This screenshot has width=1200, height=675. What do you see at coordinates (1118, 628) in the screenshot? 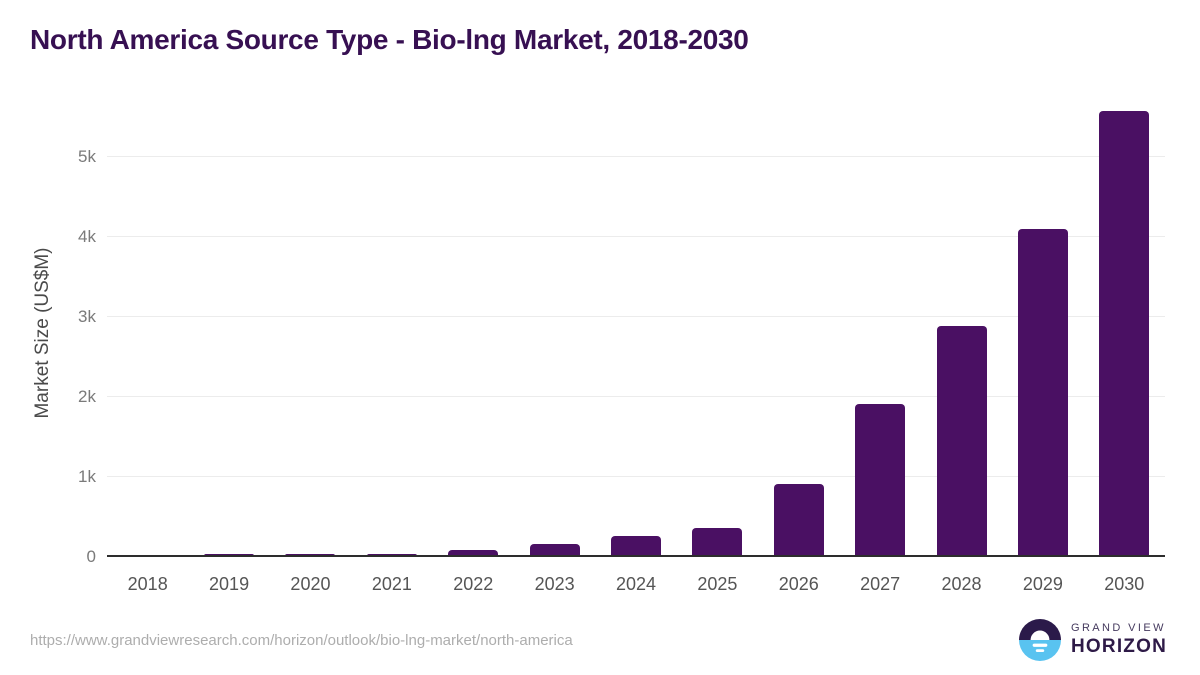
I see `logo-grand-view-label: GRAND VIEW` at bounding box center [1118, 628].